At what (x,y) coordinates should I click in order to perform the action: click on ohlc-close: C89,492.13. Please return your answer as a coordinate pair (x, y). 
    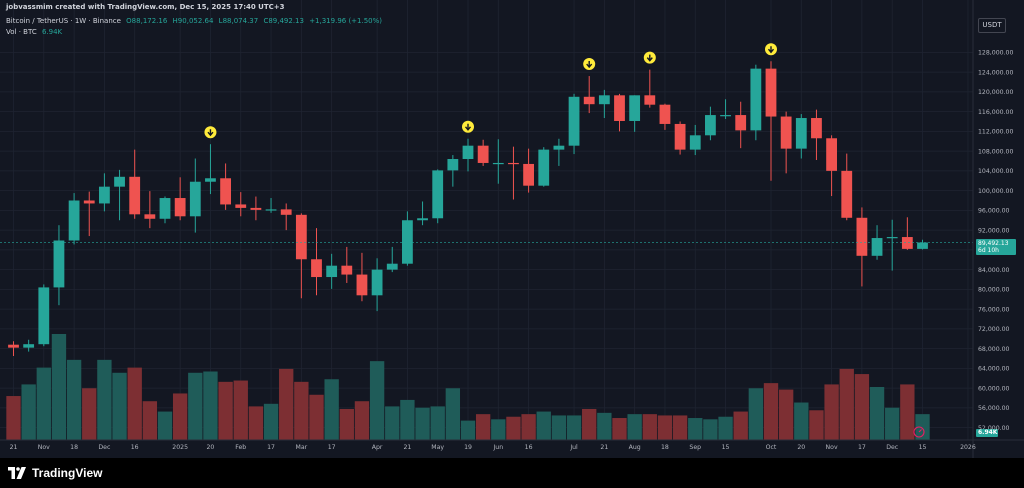
    Looking at the image, I should click on (283, 21).